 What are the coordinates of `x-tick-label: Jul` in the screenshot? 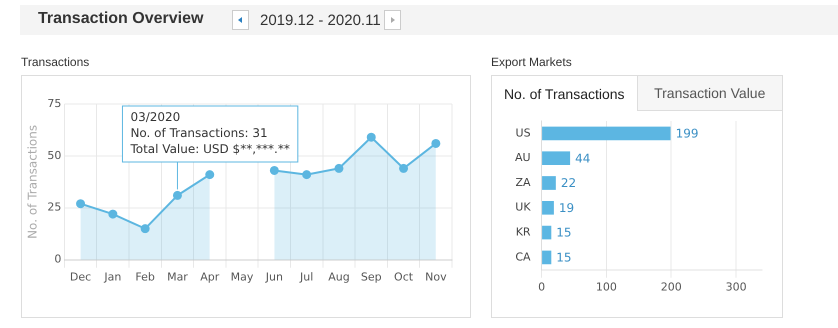 It's located at (306, 277).